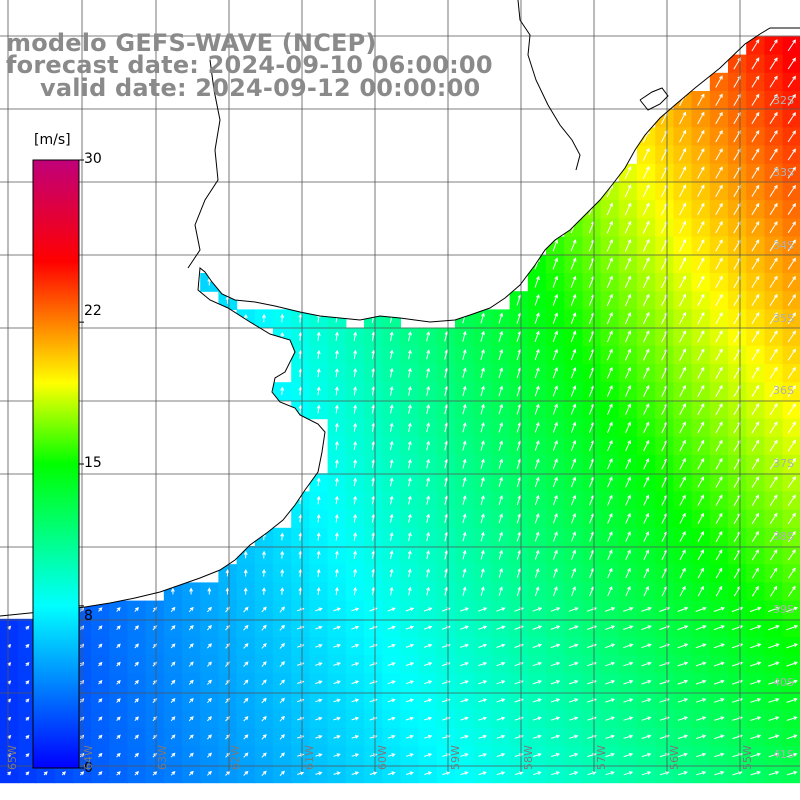 Image resolution: width=800 pixels, height=800 pixels. What do you see at coordinates (382, 757) in the screenshot?
I see `lon-label: 60W` at bounding box center [382, 757].